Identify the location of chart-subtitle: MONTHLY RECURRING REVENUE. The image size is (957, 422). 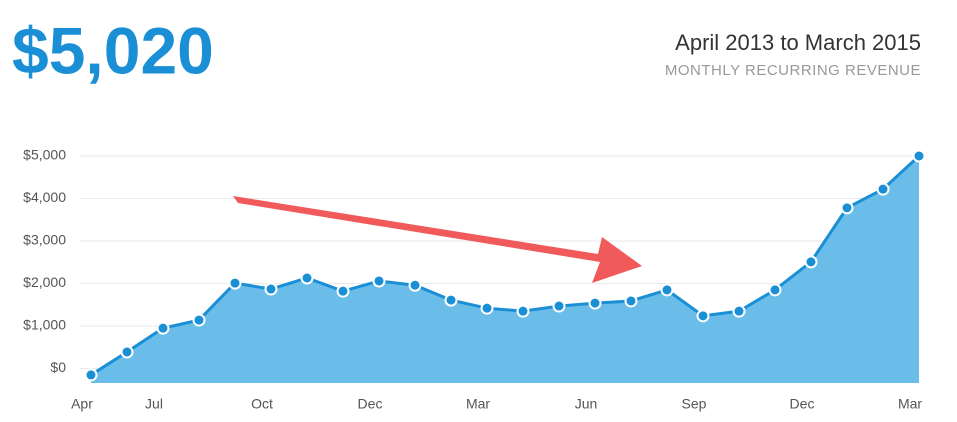
(793, 70).